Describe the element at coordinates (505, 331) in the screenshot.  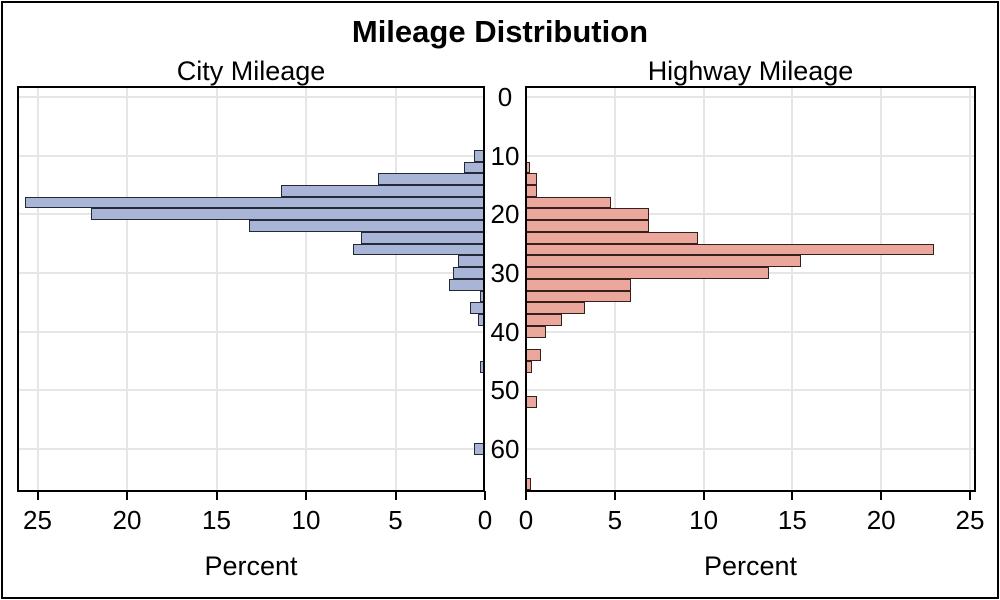
I see `y-tick-label: 40` at that location.